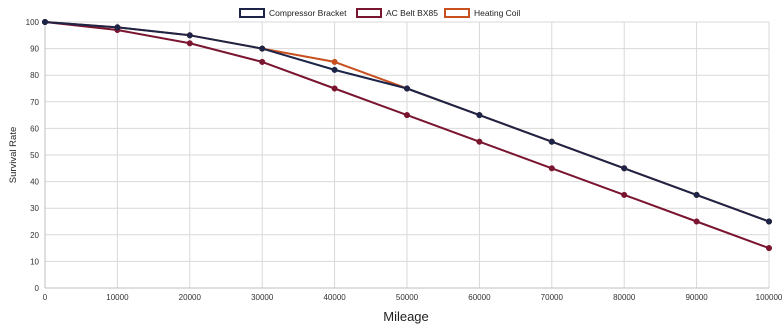 The height and width of the screenshot is (327, 783). I want to click on y-tick-label: 90, so click(34, 49).